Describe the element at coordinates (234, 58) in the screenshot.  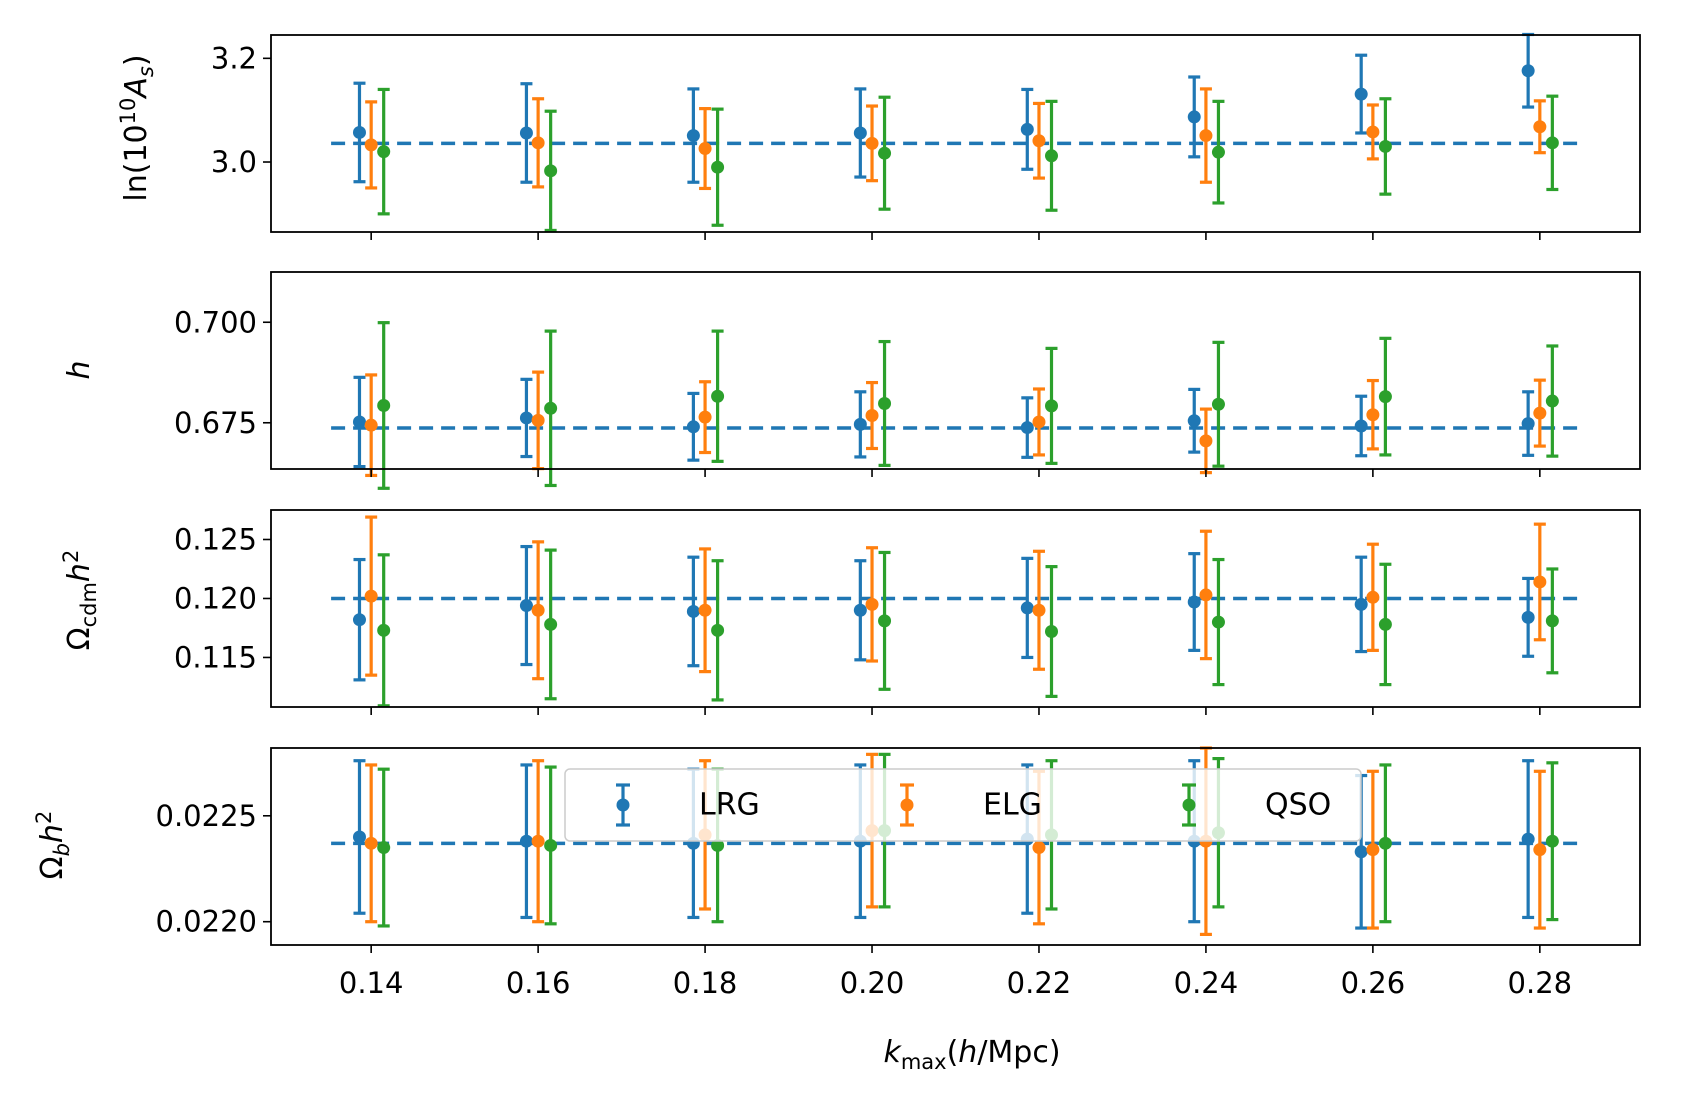
I see `y-tick-label: 3.2` at that location.